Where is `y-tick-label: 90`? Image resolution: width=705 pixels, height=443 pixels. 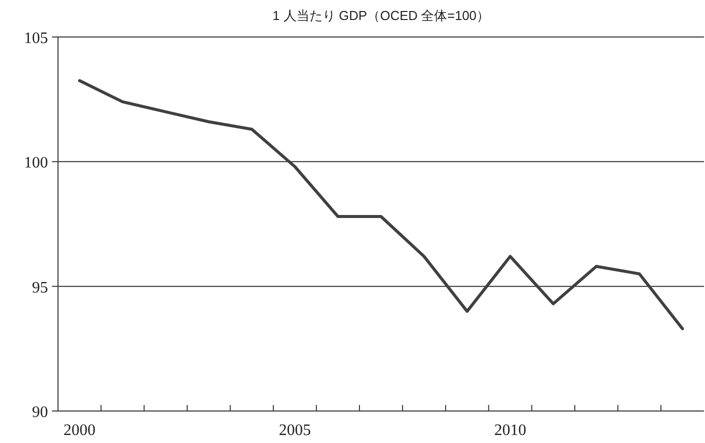 y-tick-label: 90 is located at coordinates (40, 412).